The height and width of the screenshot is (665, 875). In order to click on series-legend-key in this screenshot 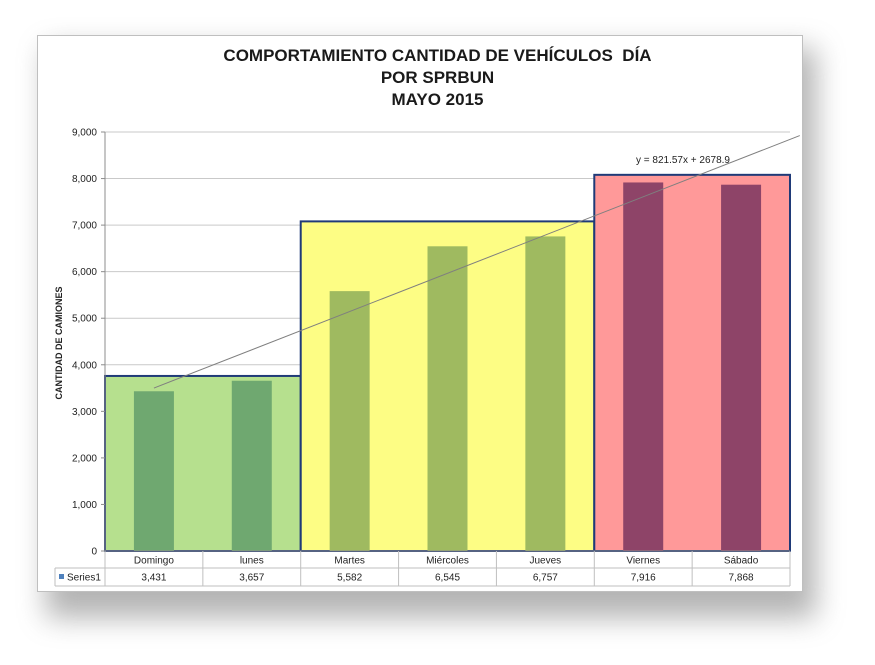, I will do `click(61, 576)`.